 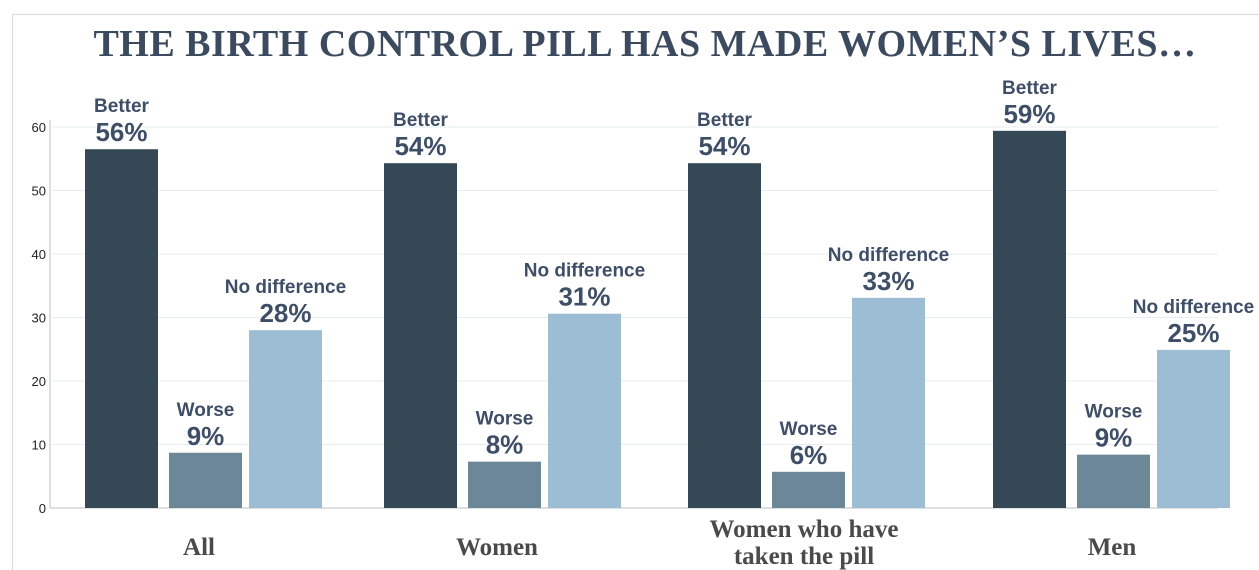 I want to click on y-tick-label: 40, so click(x=39, y=254).